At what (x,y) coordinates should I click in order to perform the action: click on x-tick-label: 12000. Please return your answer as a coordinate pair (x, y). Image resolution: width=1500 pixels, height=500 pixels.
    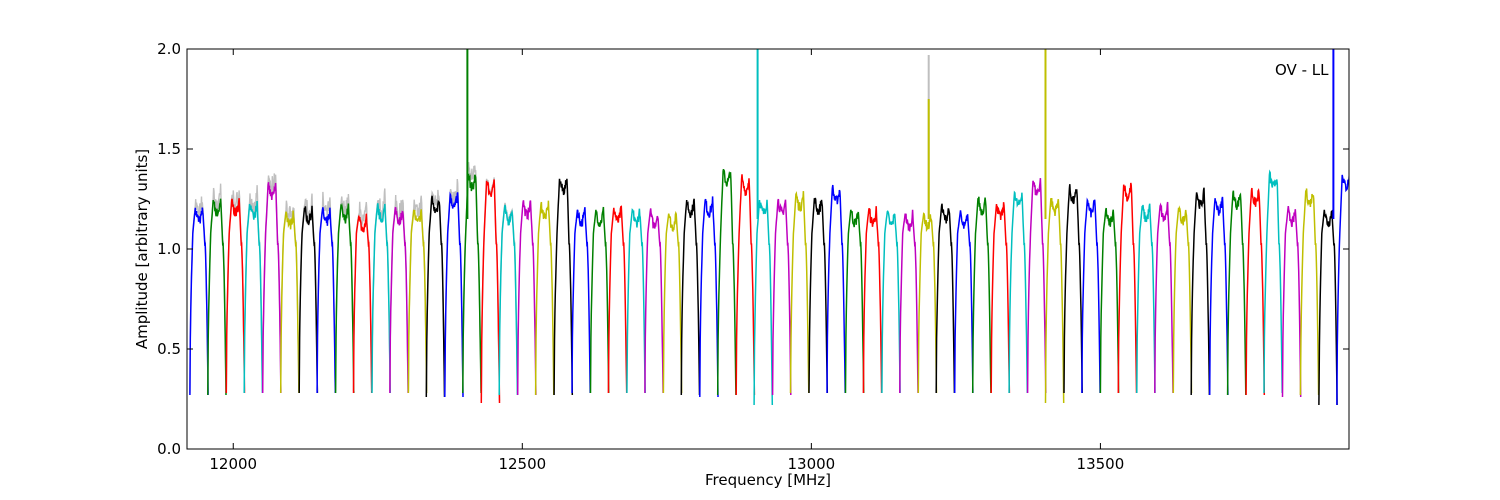
    Looking at the image, I should click on (233, 464).